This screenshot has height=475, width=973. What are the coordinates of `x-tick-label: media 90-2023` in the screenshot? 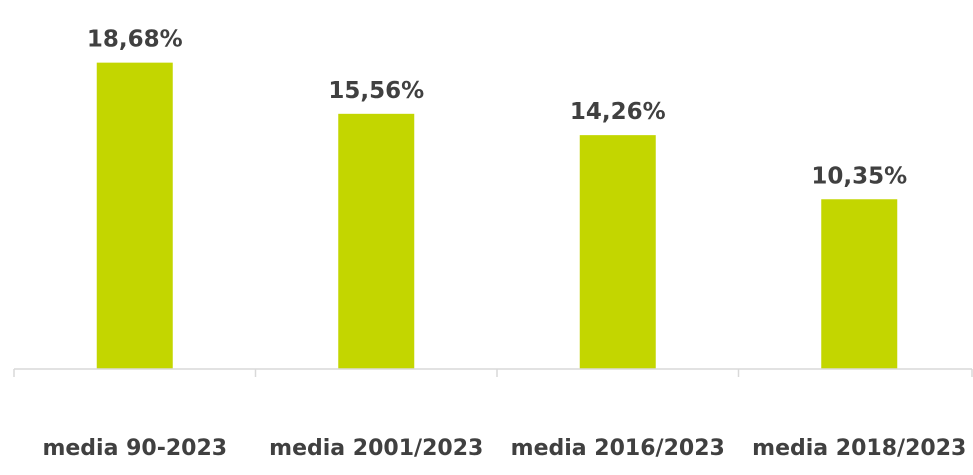 It's located at (134, 448).